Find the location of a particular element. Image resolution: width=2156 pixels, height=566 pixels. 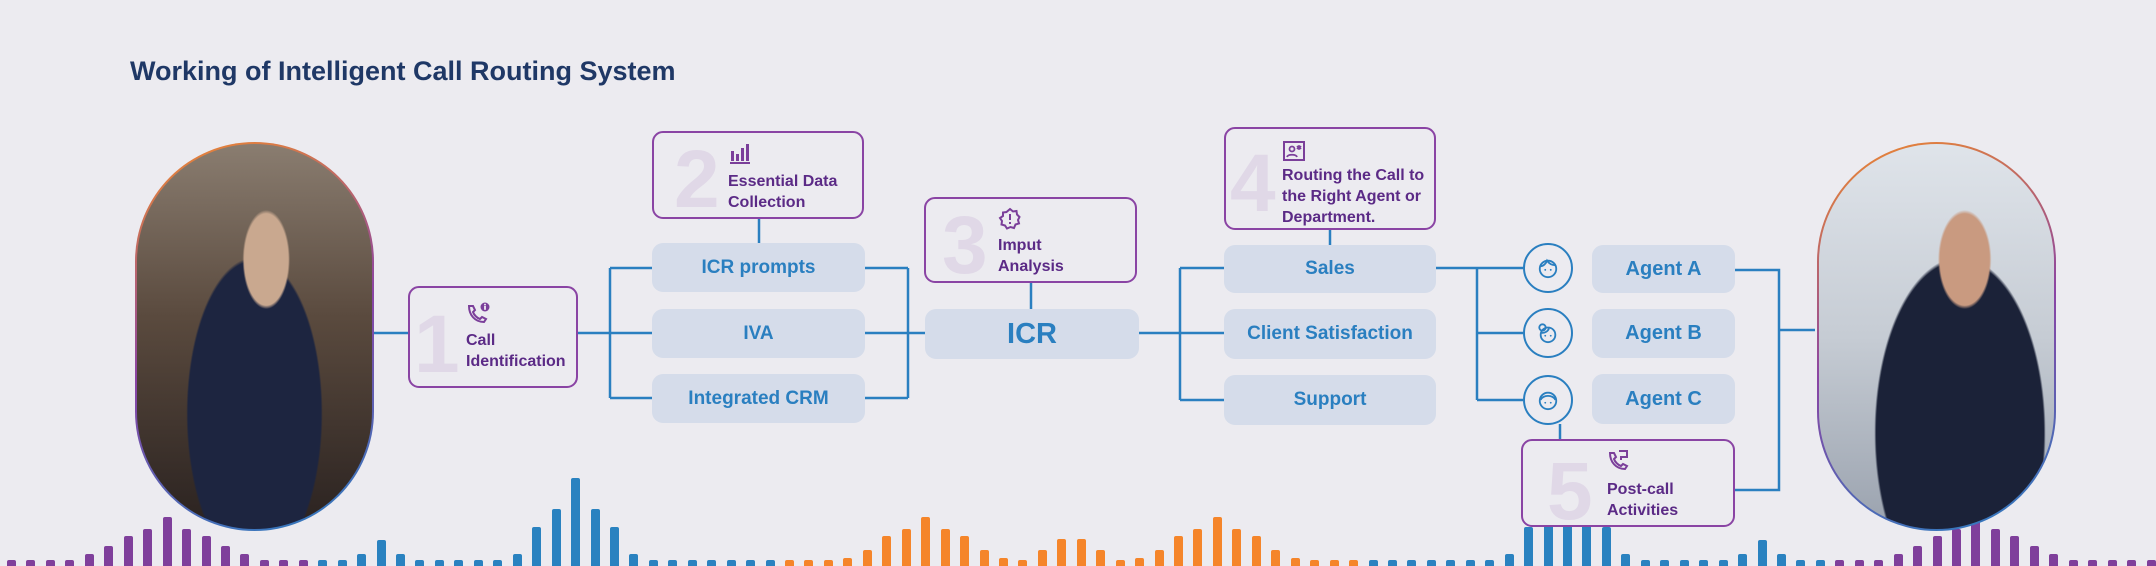

step-call-identification: 1 Call Identification is located at coordinates (493, 337).